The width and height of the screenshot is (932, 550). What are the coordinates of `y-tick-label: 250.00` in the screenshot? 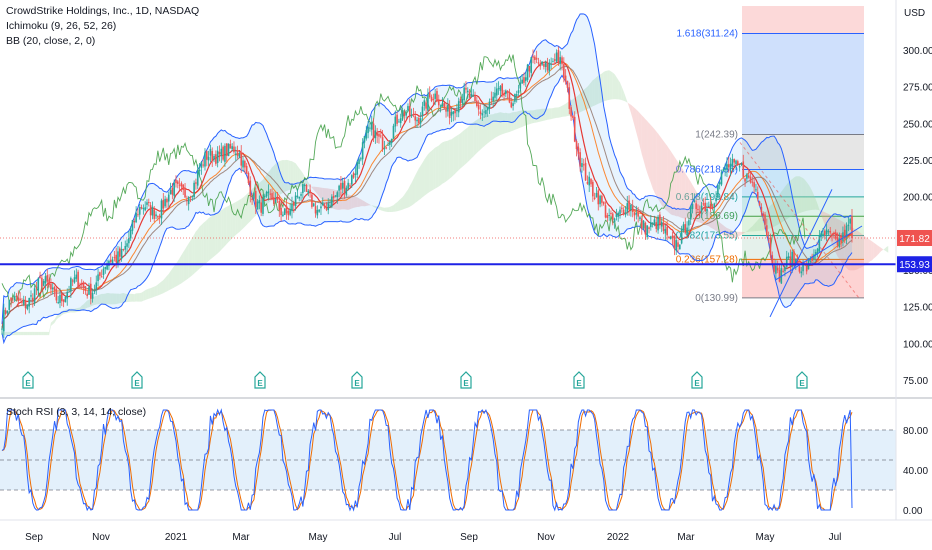 It's located at (917, 124).